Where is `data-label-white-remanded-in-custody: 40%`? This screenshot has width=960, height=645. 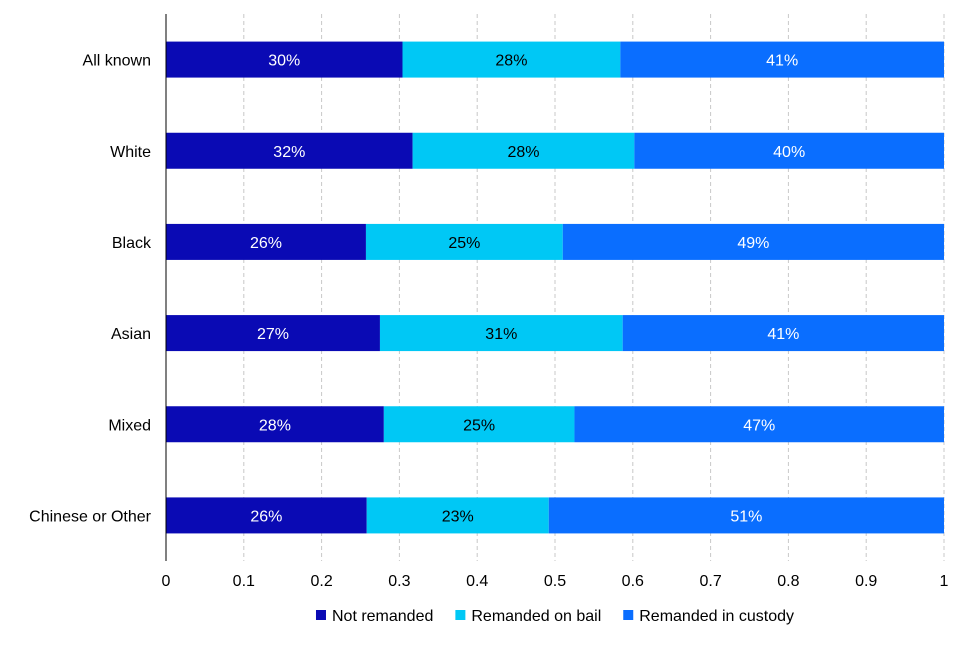
data-label-white-remanded-in-custody: 40% is located at coordinates (789, 152).